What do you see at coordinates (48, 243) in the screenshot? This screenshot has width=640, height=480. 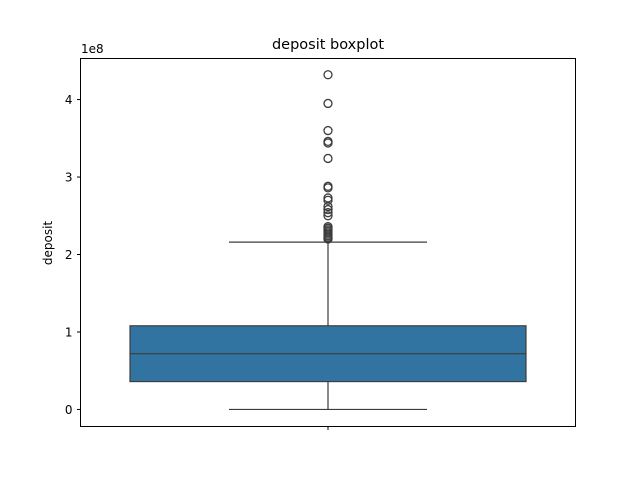 I see `y-axis-label: deposit` at bounding box center [48, 243].